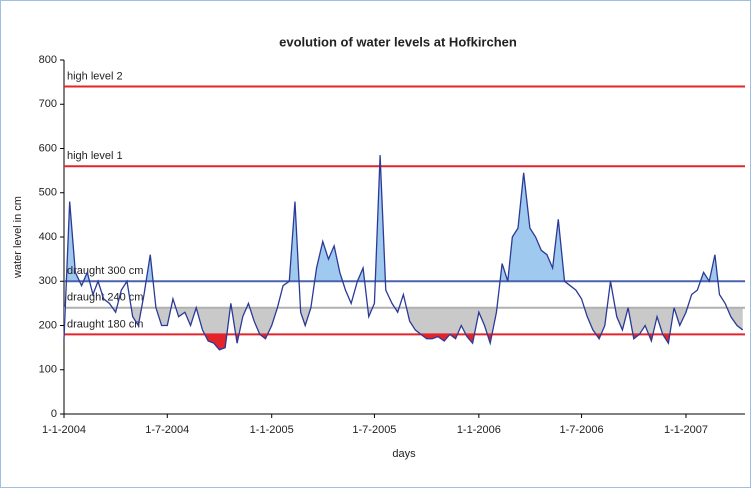 The image size is (751, 488). I want to click on chart-title: evolution of water levels at Hofkirchen, so click(398, 41).